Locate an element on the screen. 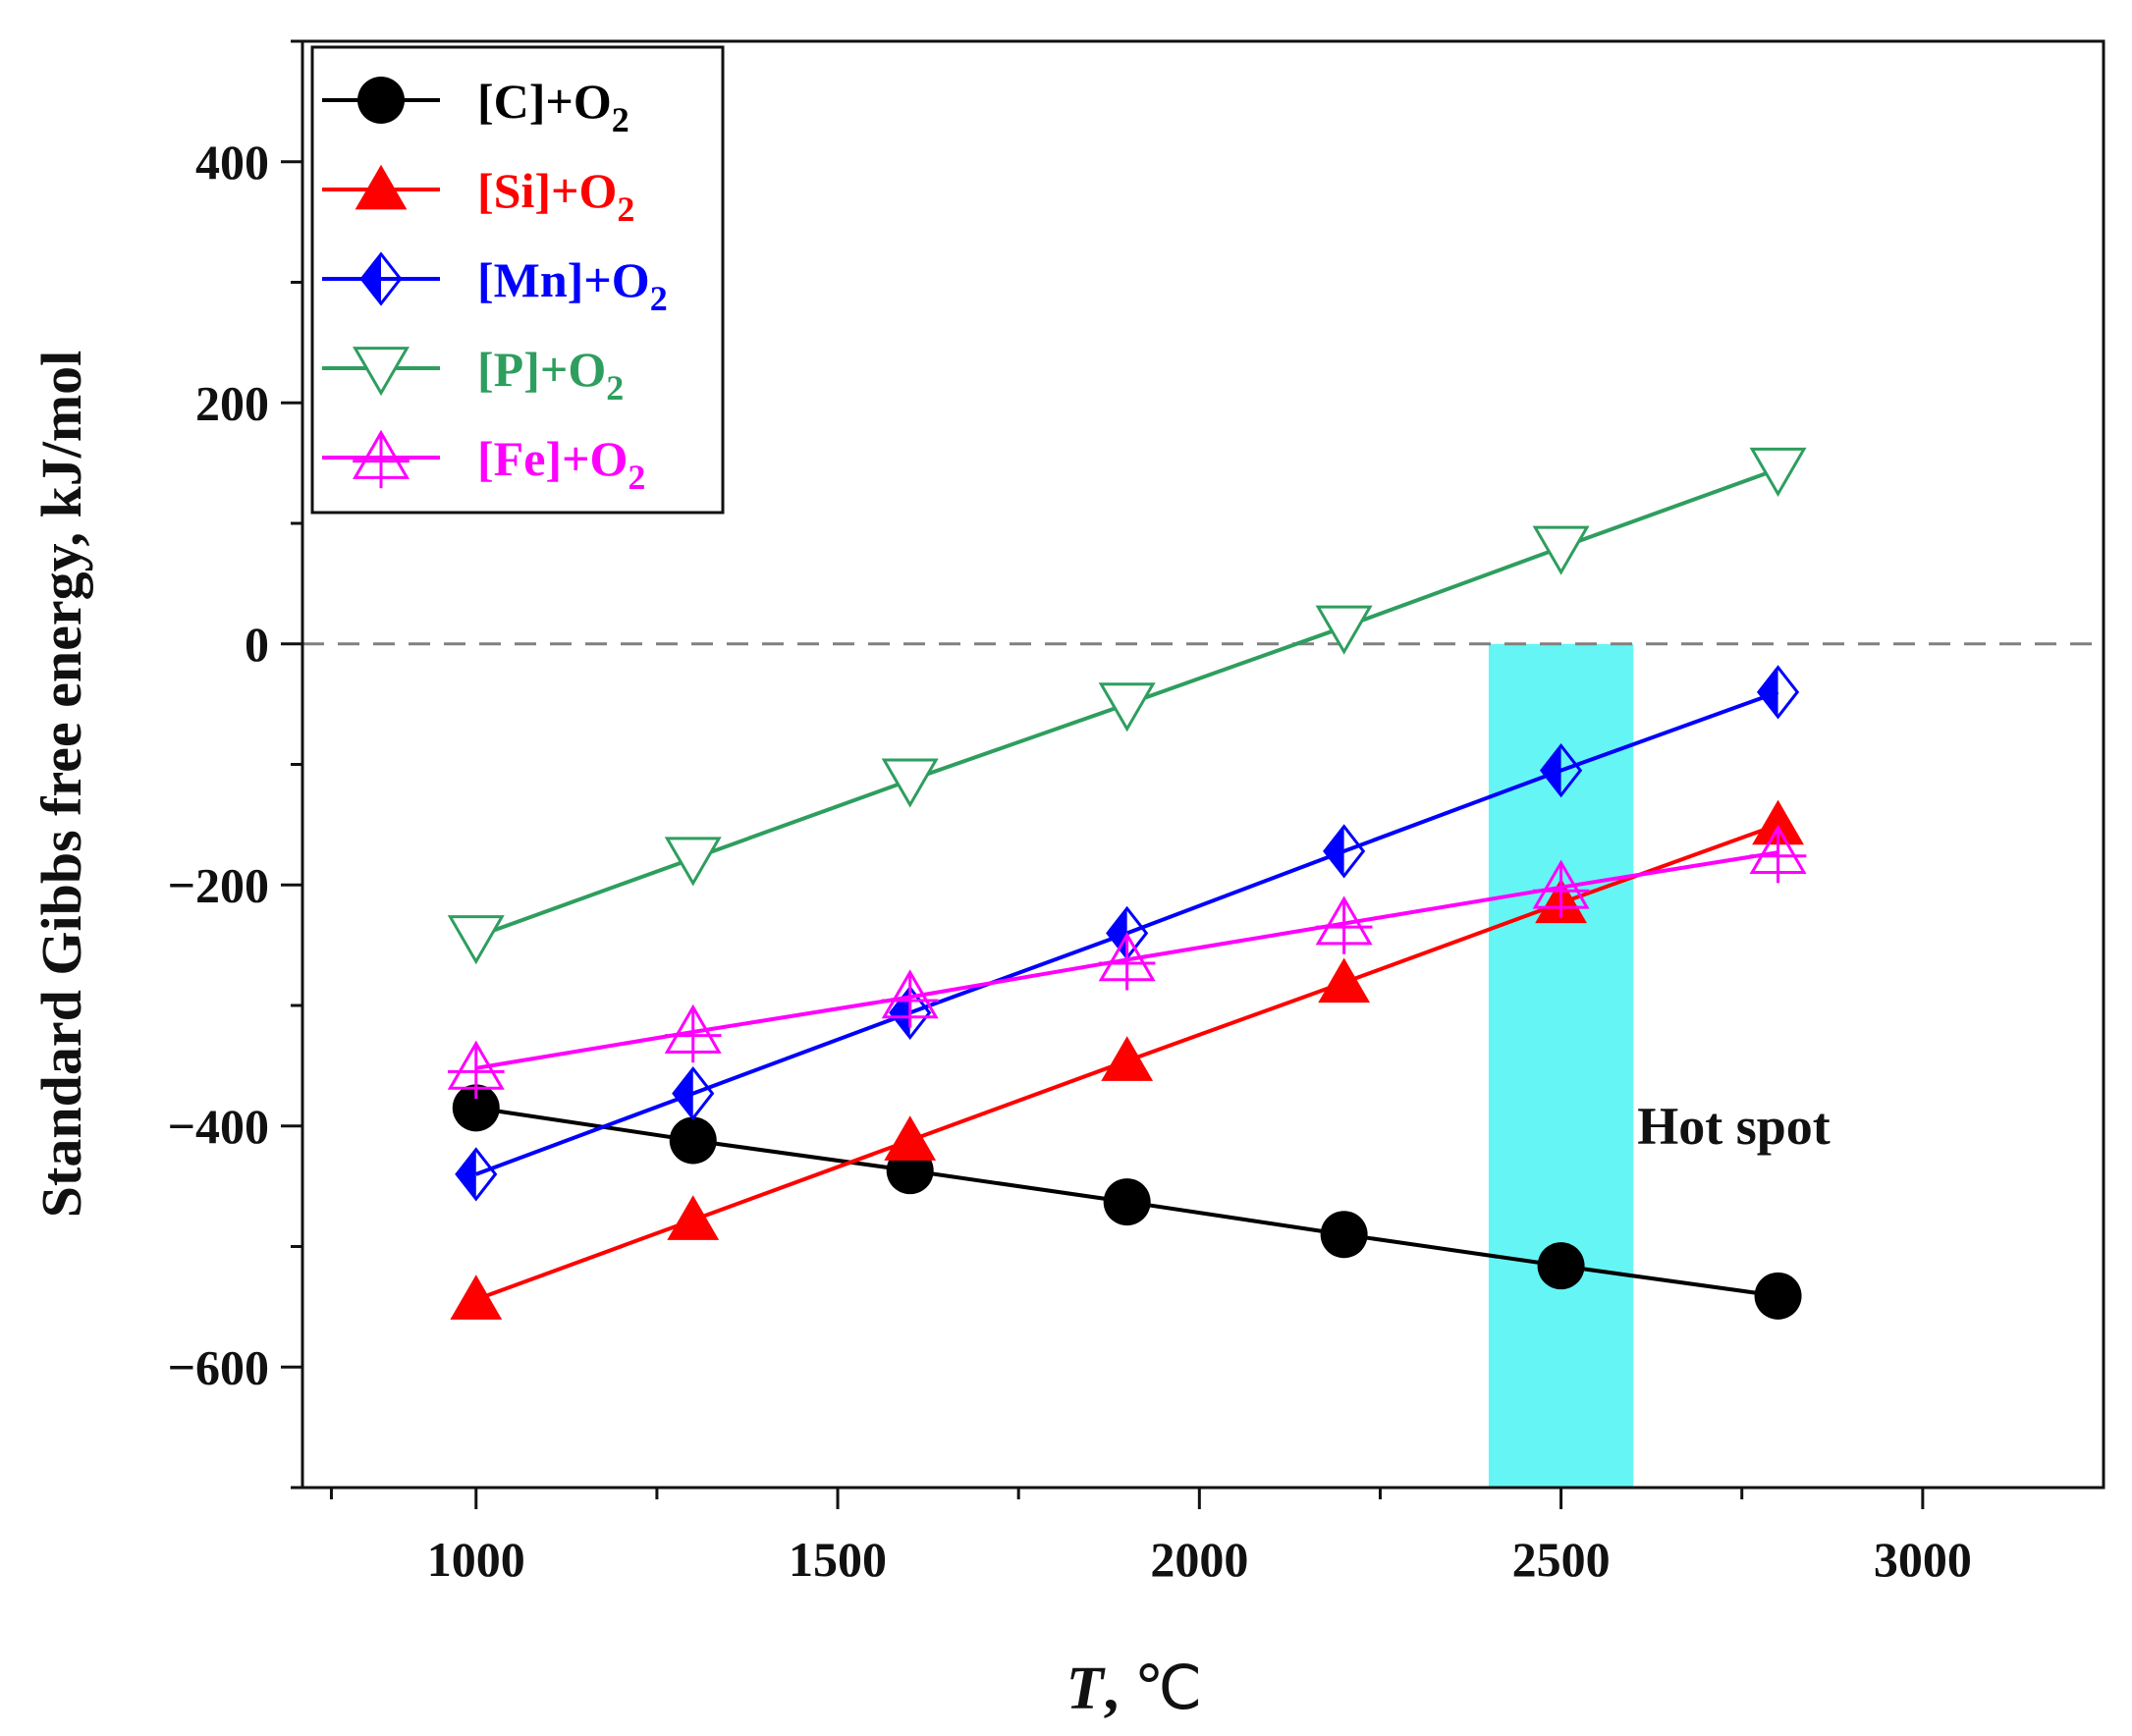 The image size is (2132, 1736). legend-item: [Fe]+O2 is located at coordinates (483, 463).